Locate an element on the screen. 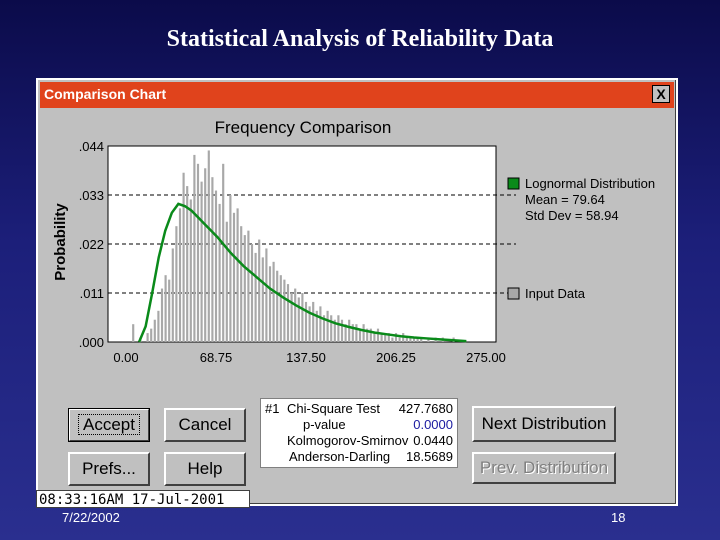 This screenshot has width=720, height=540. stats-label: p-value is located at coordinates (324, 424).